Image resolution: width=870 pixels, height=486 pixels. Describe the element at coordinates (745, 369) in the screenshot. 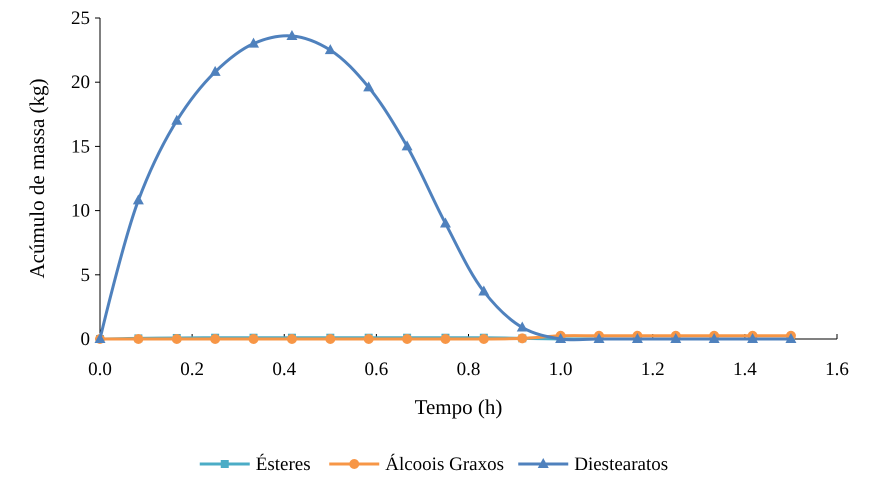

I see `x-tick-label: 1.4` at that location.